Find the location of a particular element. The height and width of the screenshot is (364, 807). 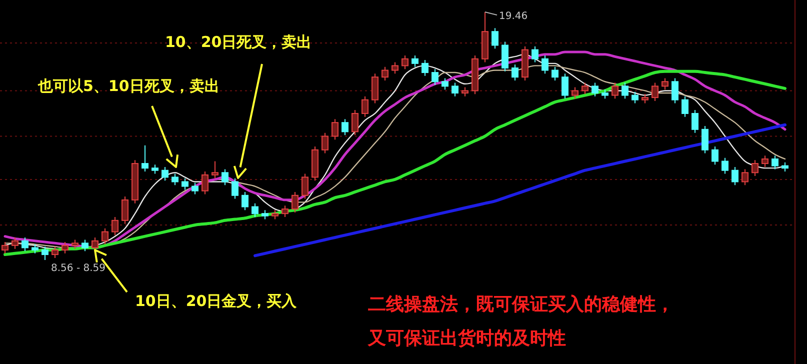

text: 8.56 - 8.59 is located at coordinates (78, 268).